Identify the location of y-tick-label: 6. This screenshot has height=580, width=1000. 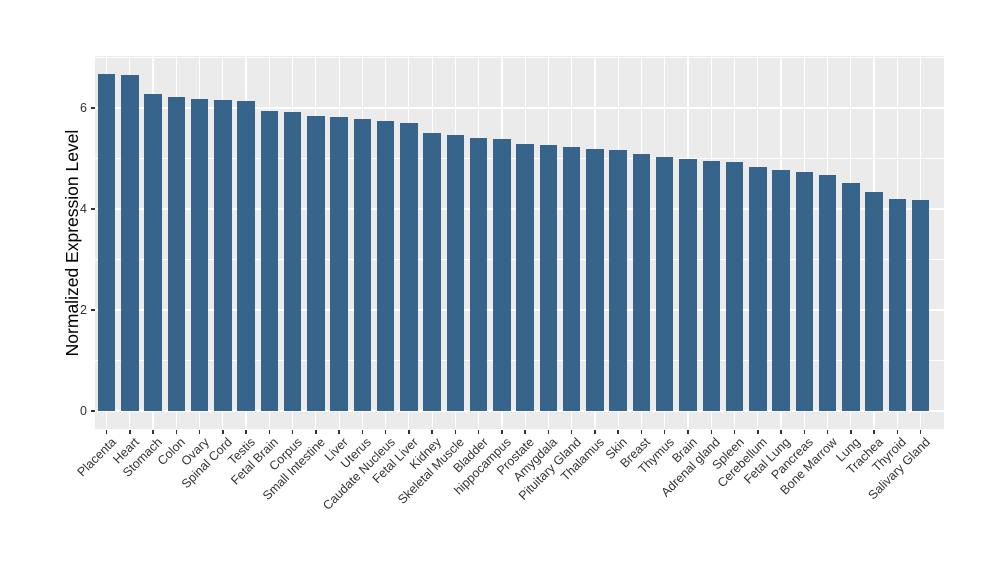
(83, 108).